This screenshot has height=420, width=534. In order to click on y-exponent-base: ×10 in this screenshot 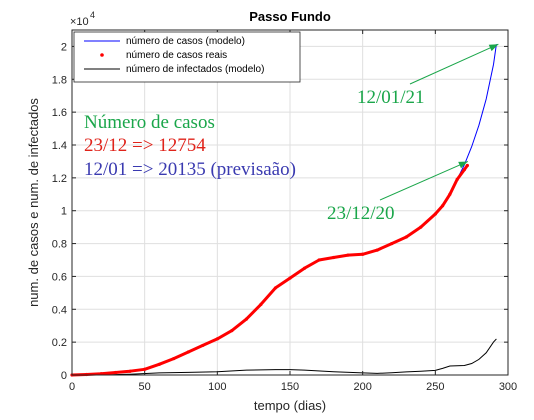, I will do `click(79, 22)`.